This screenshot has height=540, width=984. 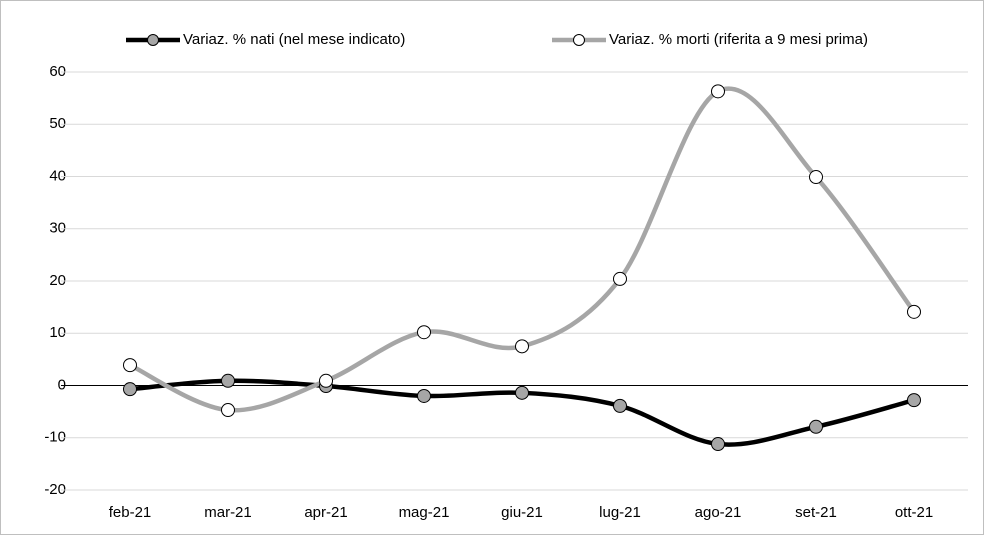 I want to click on y-tick-label: 0, so click(x=62, y=384).